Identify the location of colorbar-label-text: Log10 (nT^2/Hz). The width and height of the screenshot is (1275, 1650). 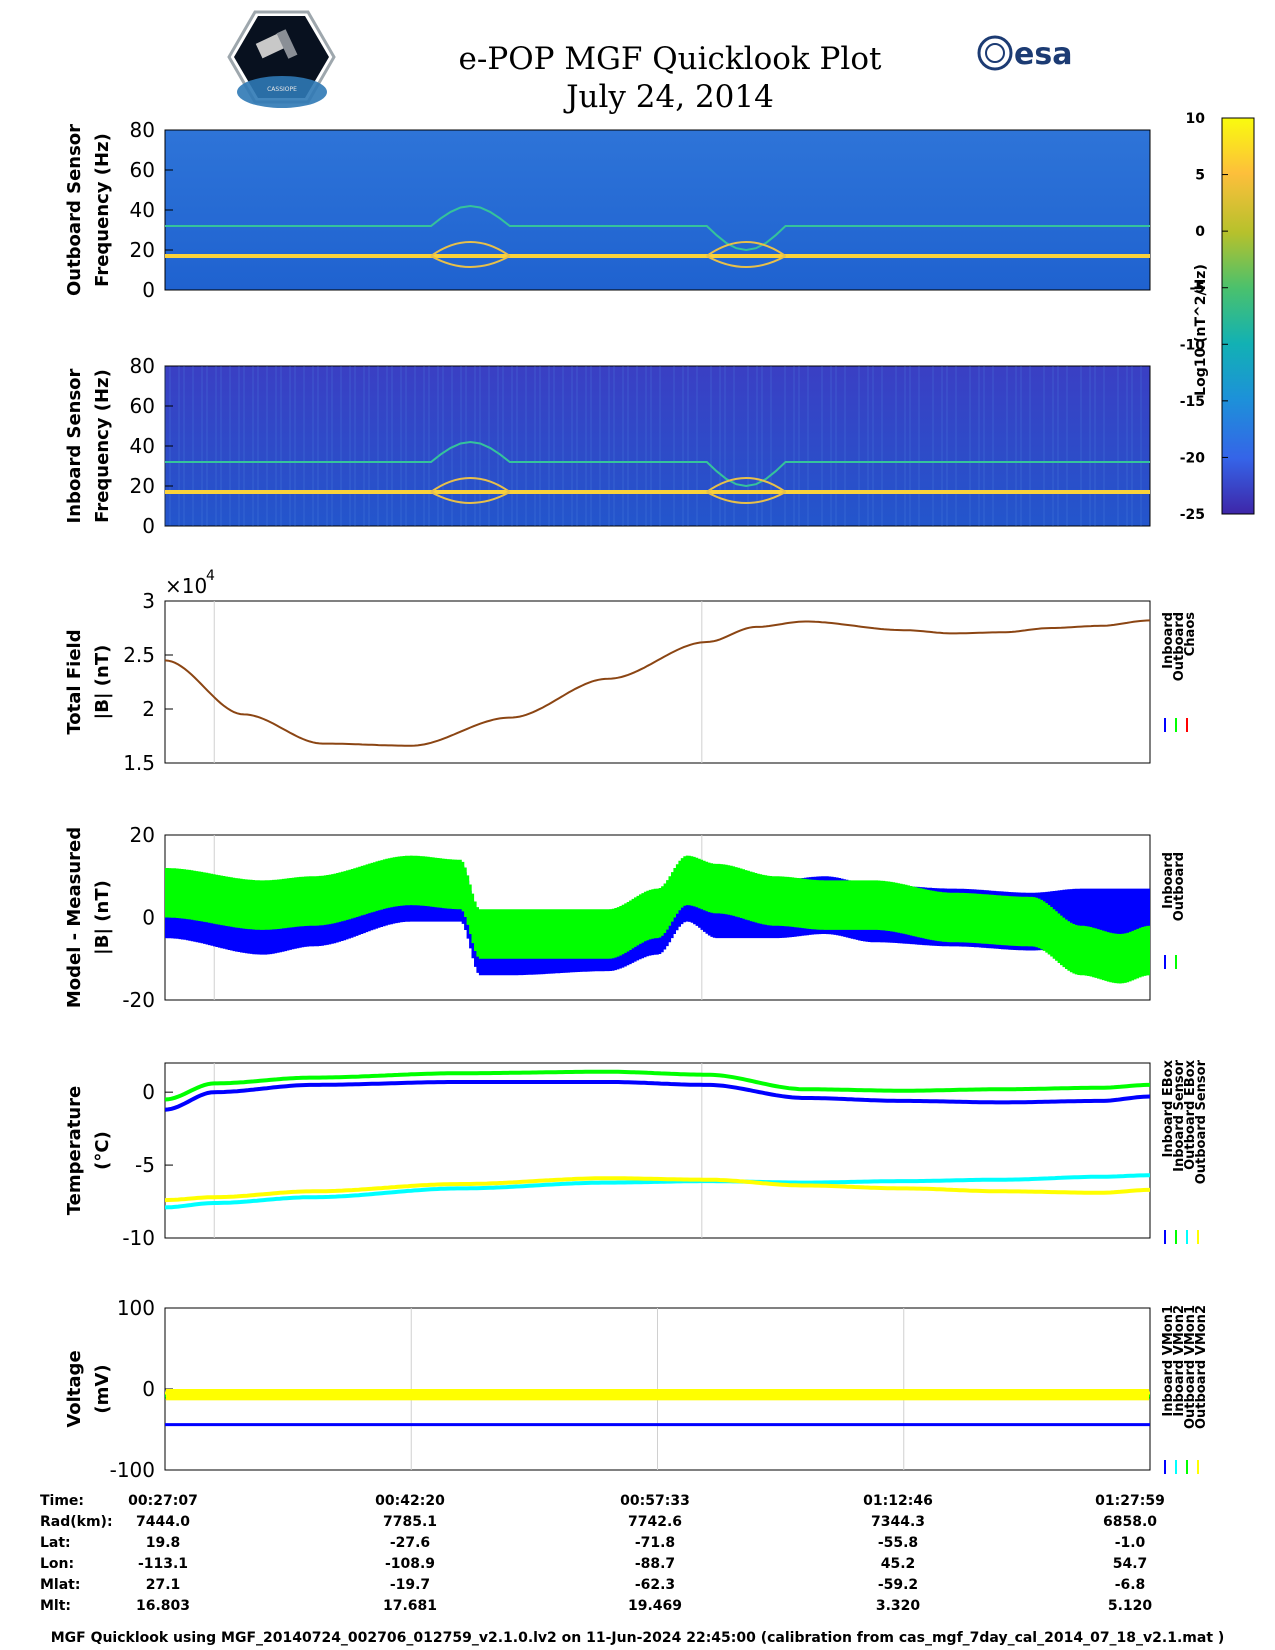
(1201, 330).